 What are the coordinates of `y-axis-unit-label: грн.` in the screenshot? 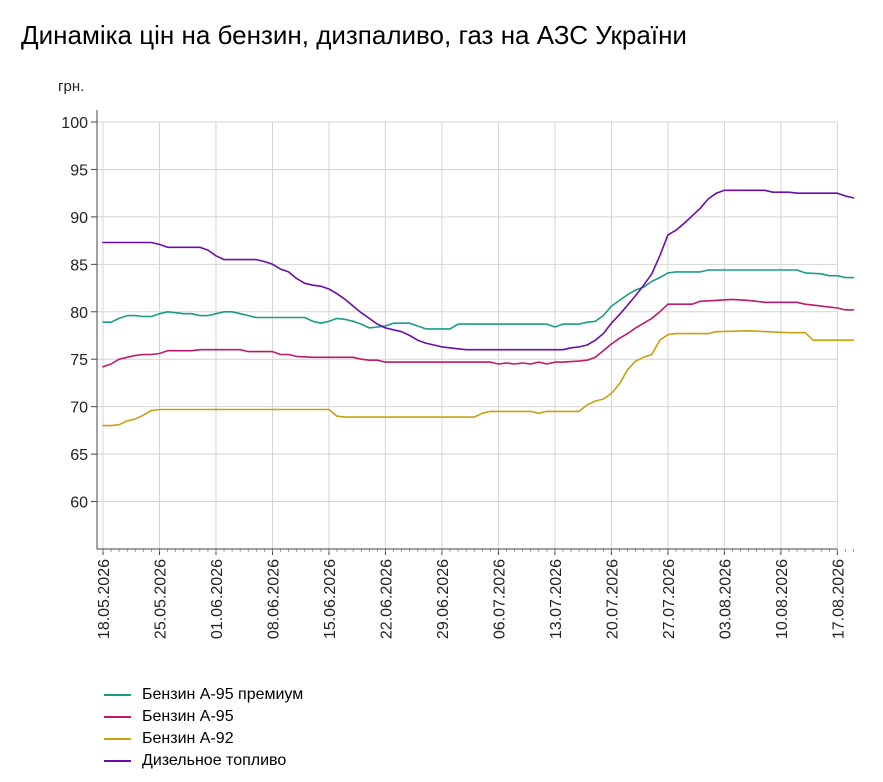 It's located at (71, 86).